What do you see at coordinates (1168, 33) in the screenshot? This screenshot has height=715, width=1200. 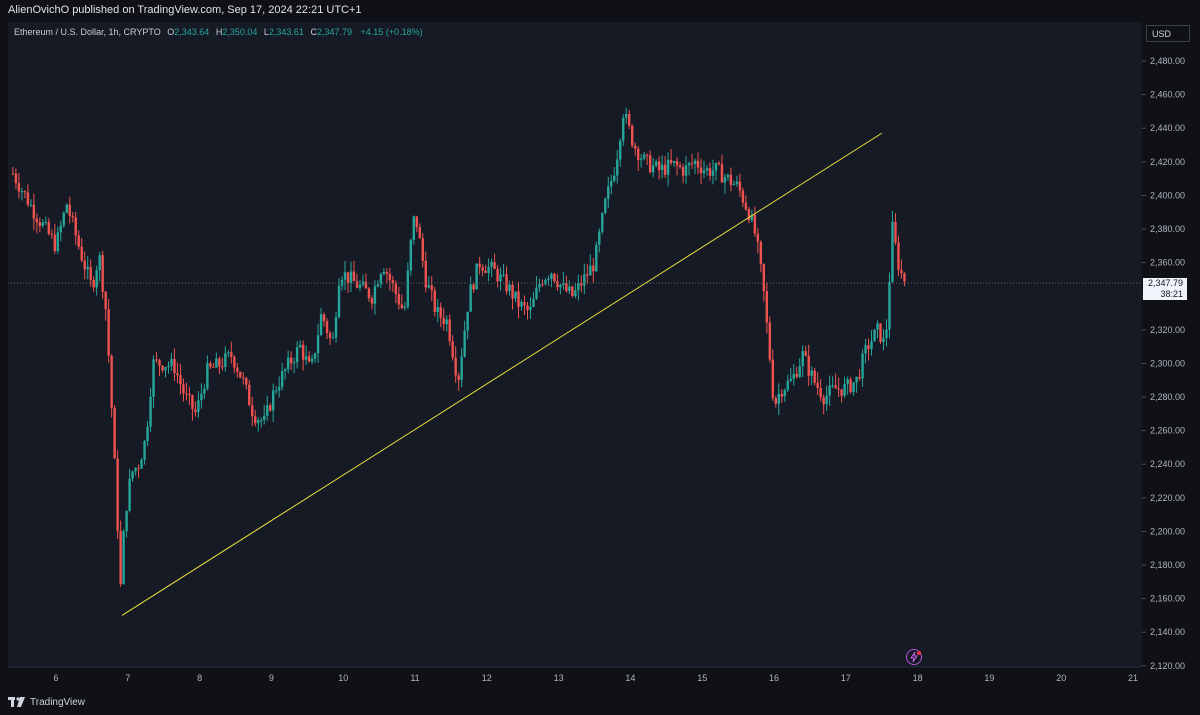 I see `currency-button: USD` at bounding box center [1168, 33].